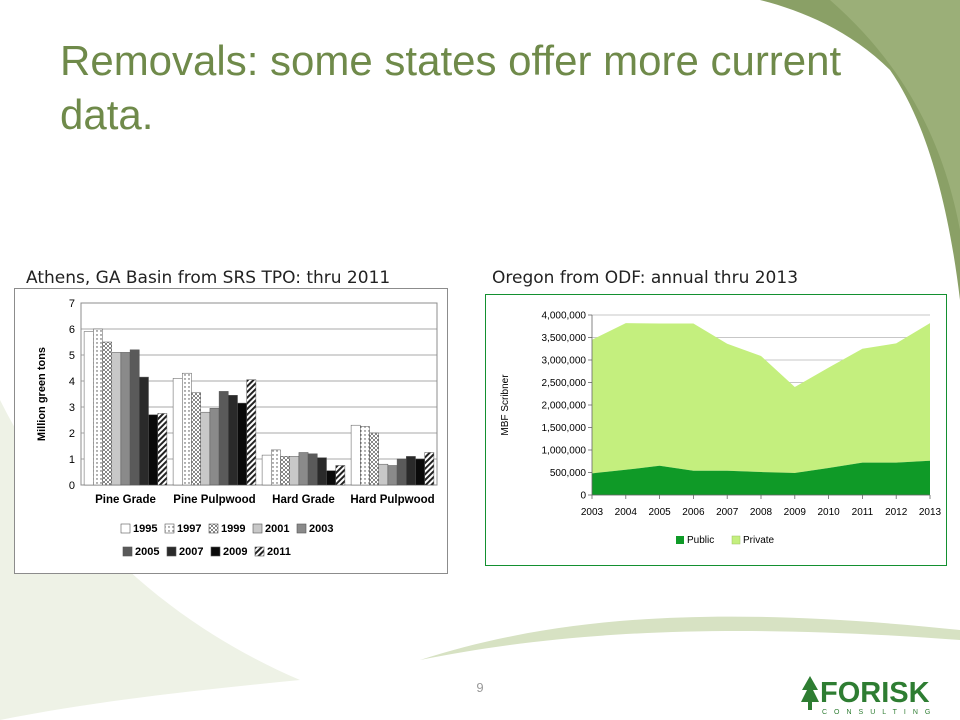 The height and width of the screenshot is (720, 960). I want to click on x-tick-label: 2009, so click(795, 512).